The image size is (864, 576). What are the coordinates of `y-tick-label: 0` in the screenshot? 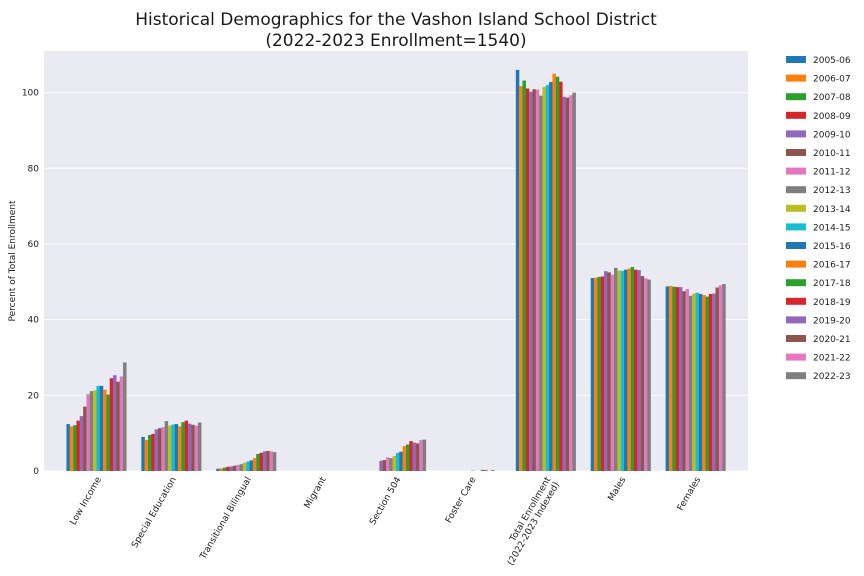 It's located at (36, 472).